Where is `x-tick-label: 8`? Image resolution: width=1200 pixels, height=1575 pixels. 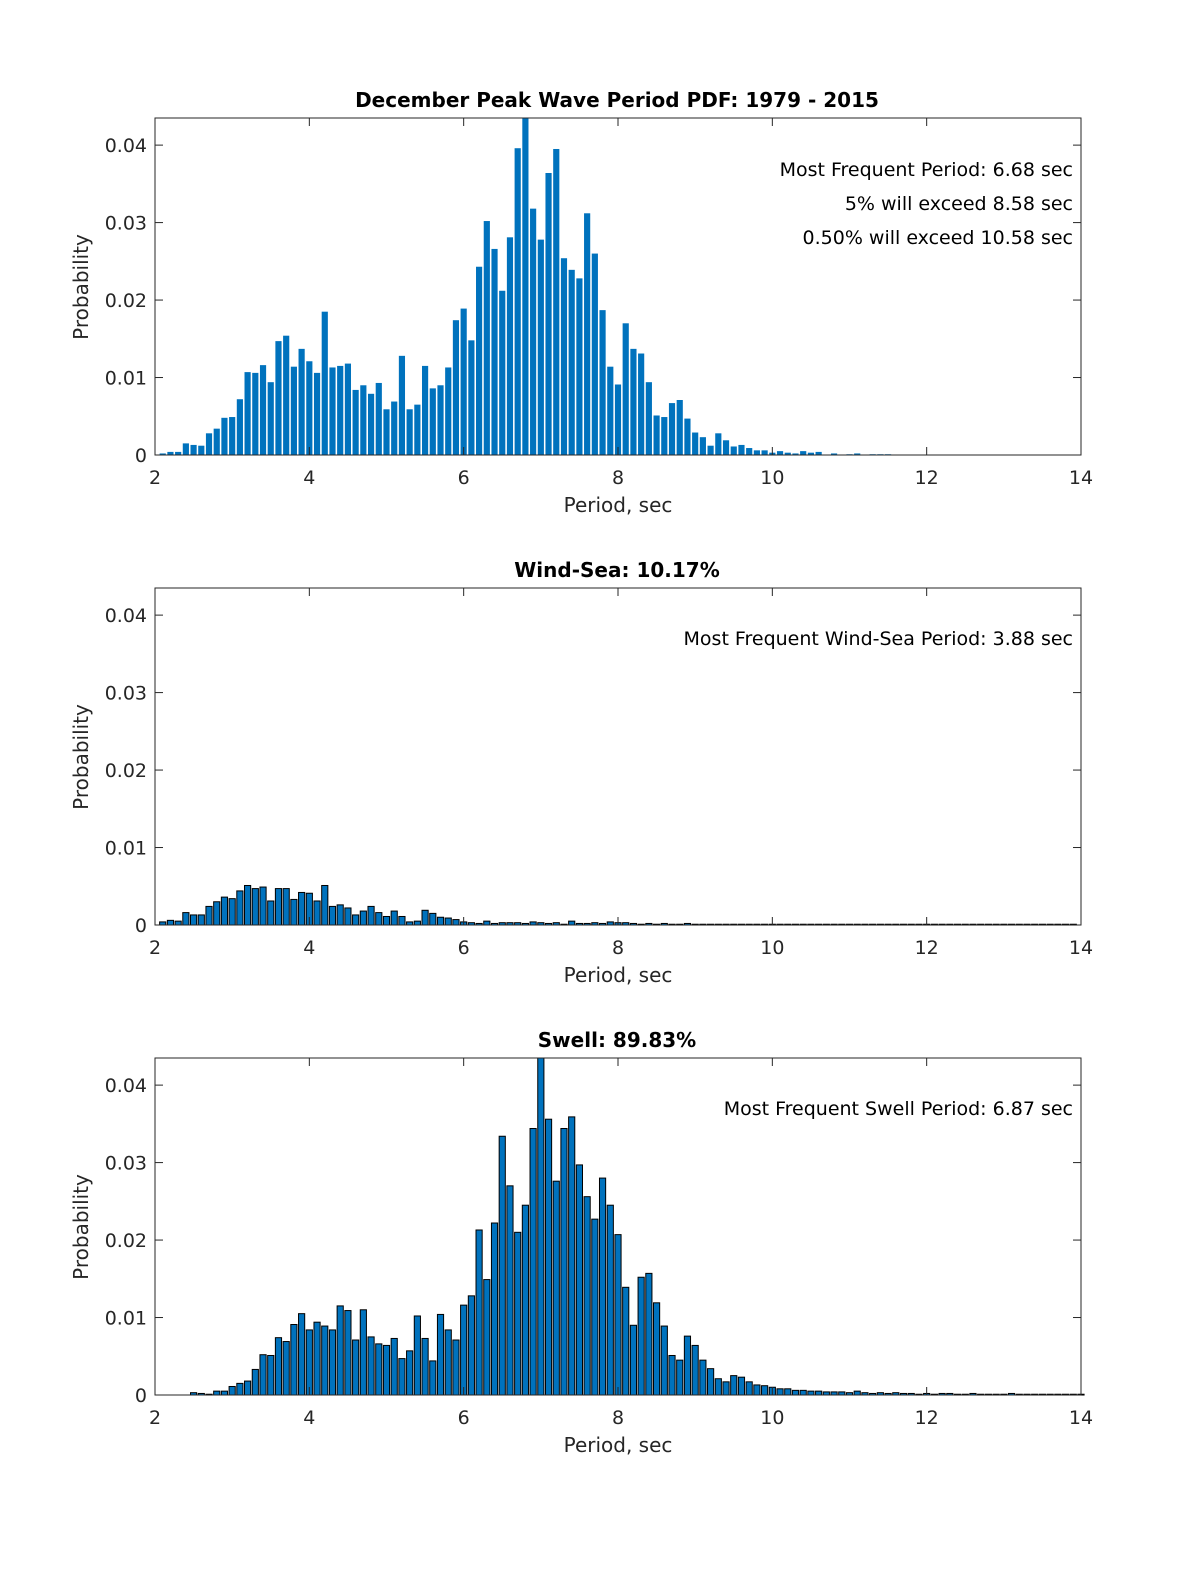 x-tick-label: 8 is located at coordinates (618, 1418).